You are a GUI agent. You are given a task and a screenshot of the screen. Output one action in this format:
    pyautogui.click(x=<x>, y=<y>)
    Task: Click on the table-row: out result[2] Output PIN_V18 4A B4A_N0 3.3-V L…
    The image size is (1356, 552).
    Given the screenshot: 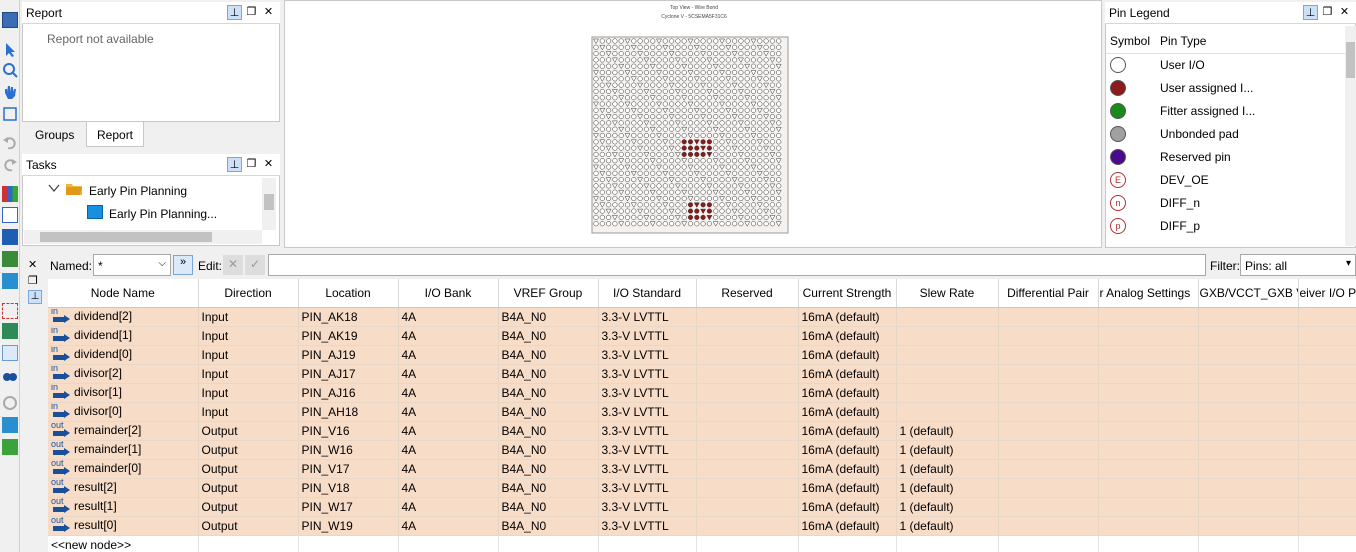 What is the action you would take?
    pyautogui.click(x=702, y=488)
    